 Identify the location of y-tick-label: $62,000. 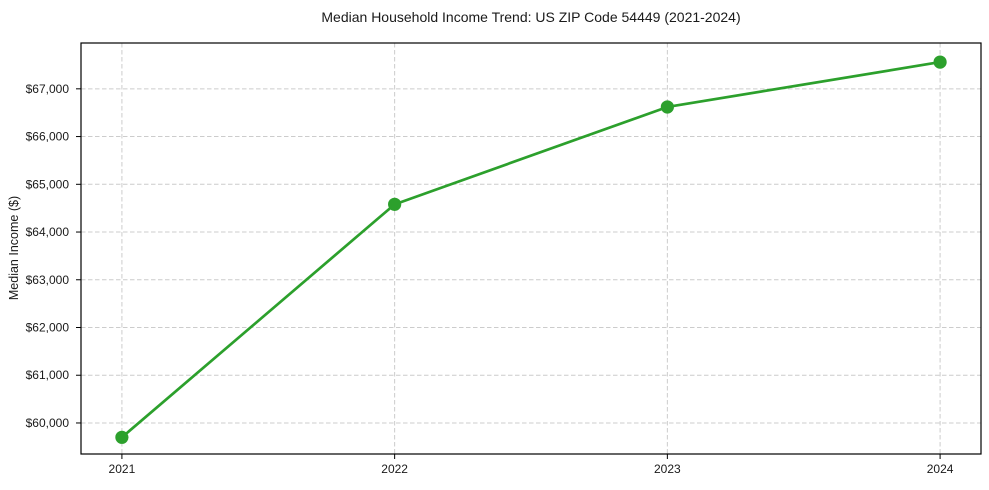
(48, 328).